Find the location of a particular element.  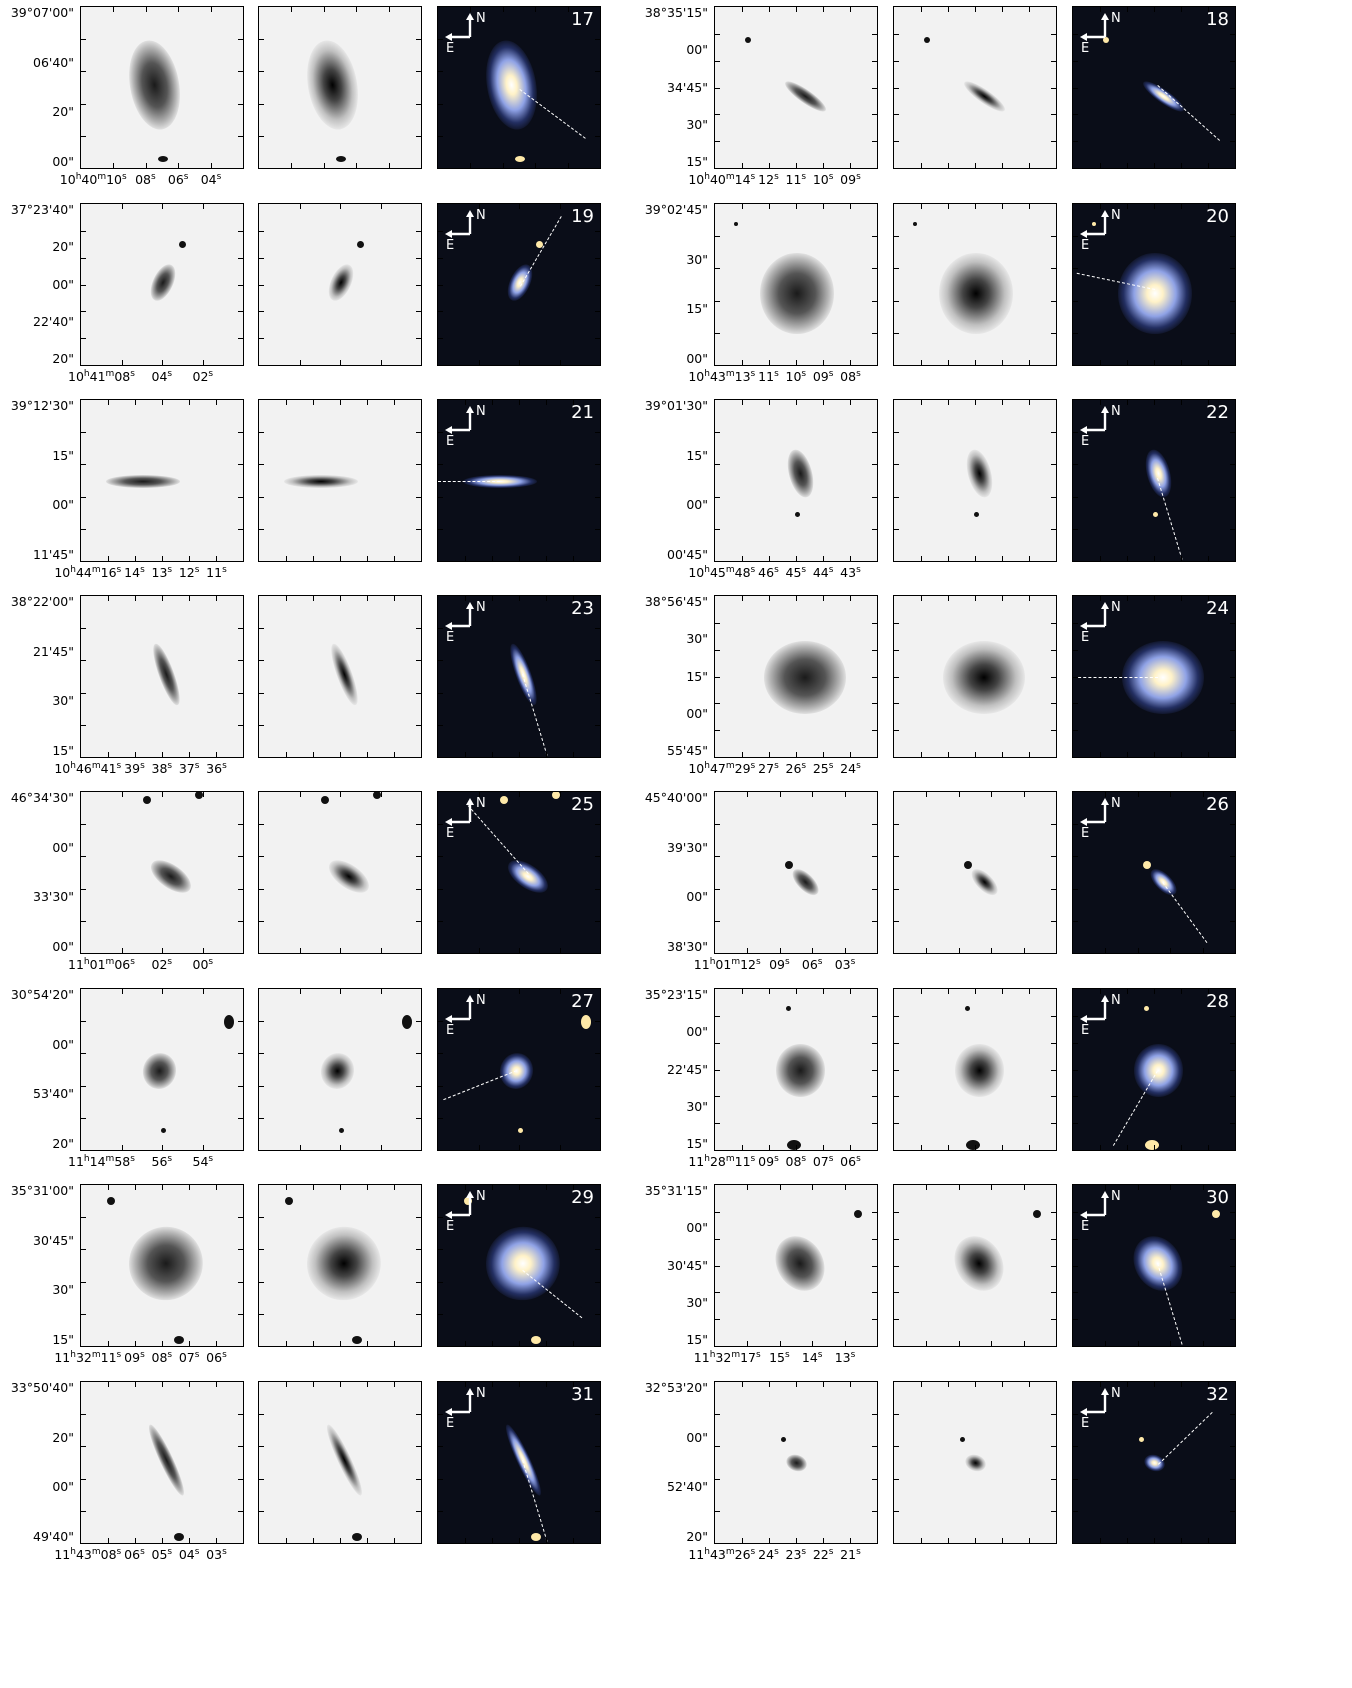

ra-tick-label: 09s is located at coordinates (823, 377).